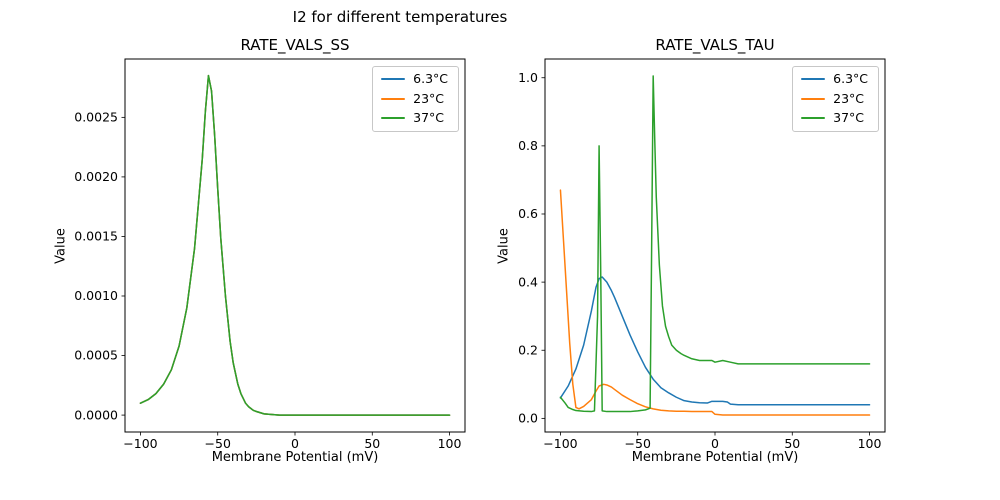  Describe the element at coordinates (96, 355) in the screenshot. I see `y-tick-label: 0.0005` at that location.